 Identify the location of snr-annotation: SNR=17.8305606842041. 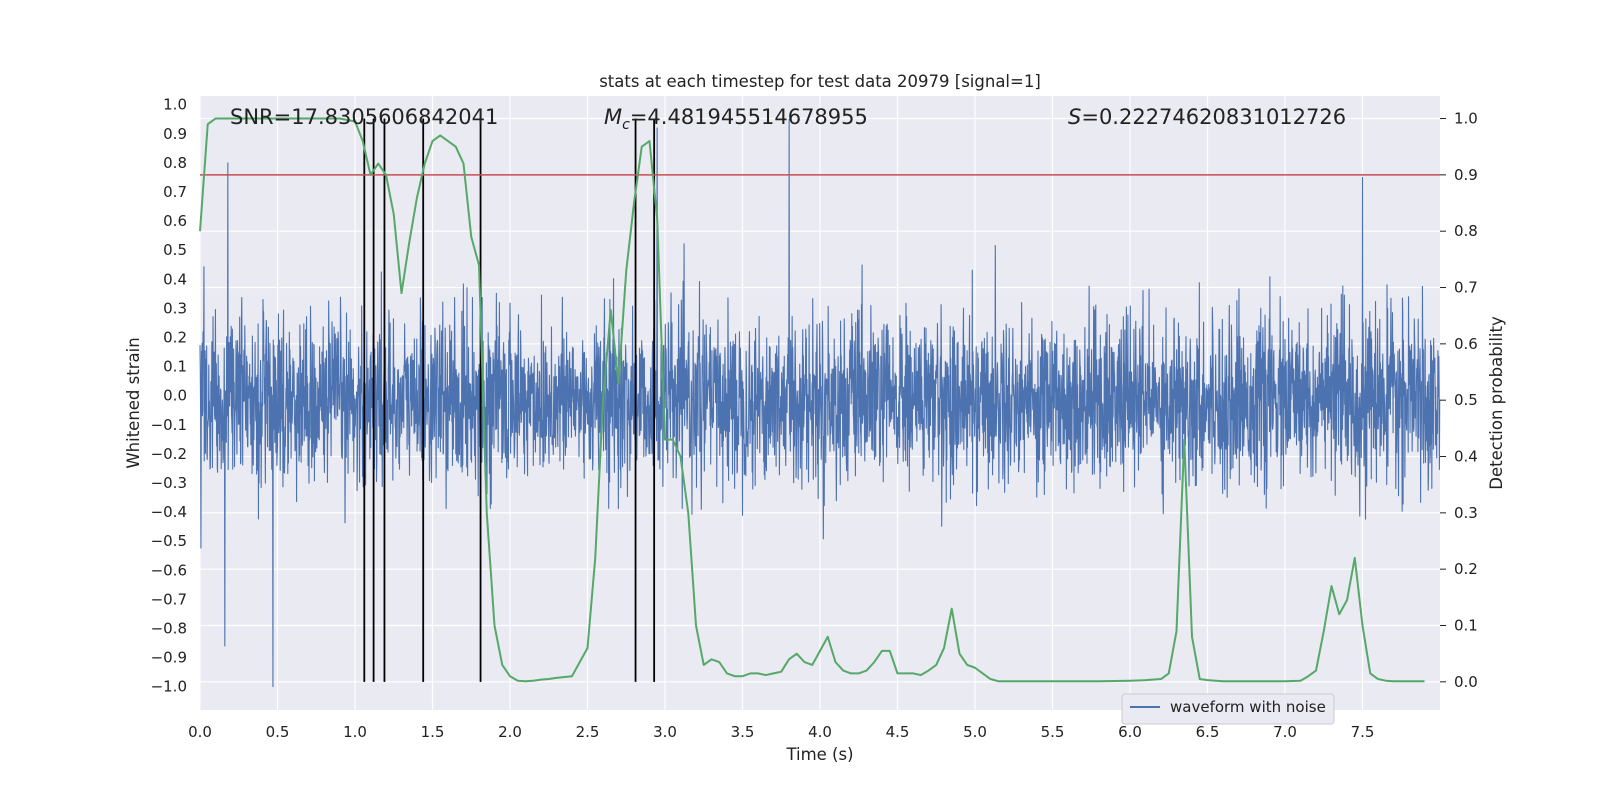
(364, 117).